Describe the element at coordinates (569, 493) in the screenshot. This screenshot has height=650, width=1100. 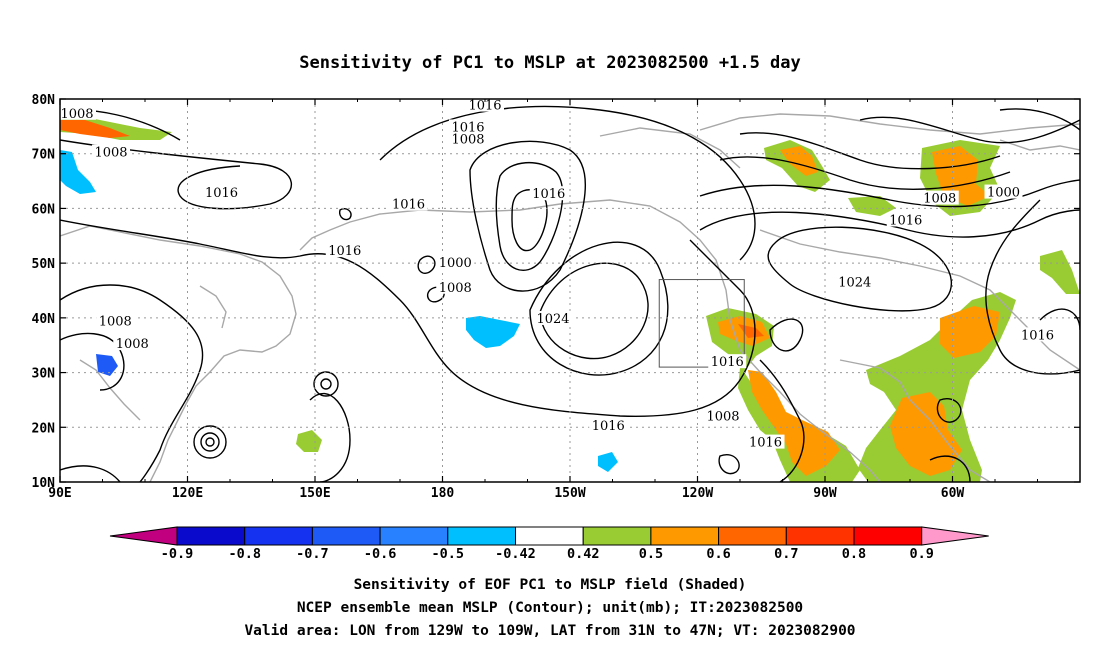
I see `lon-label: 150W` at that location.